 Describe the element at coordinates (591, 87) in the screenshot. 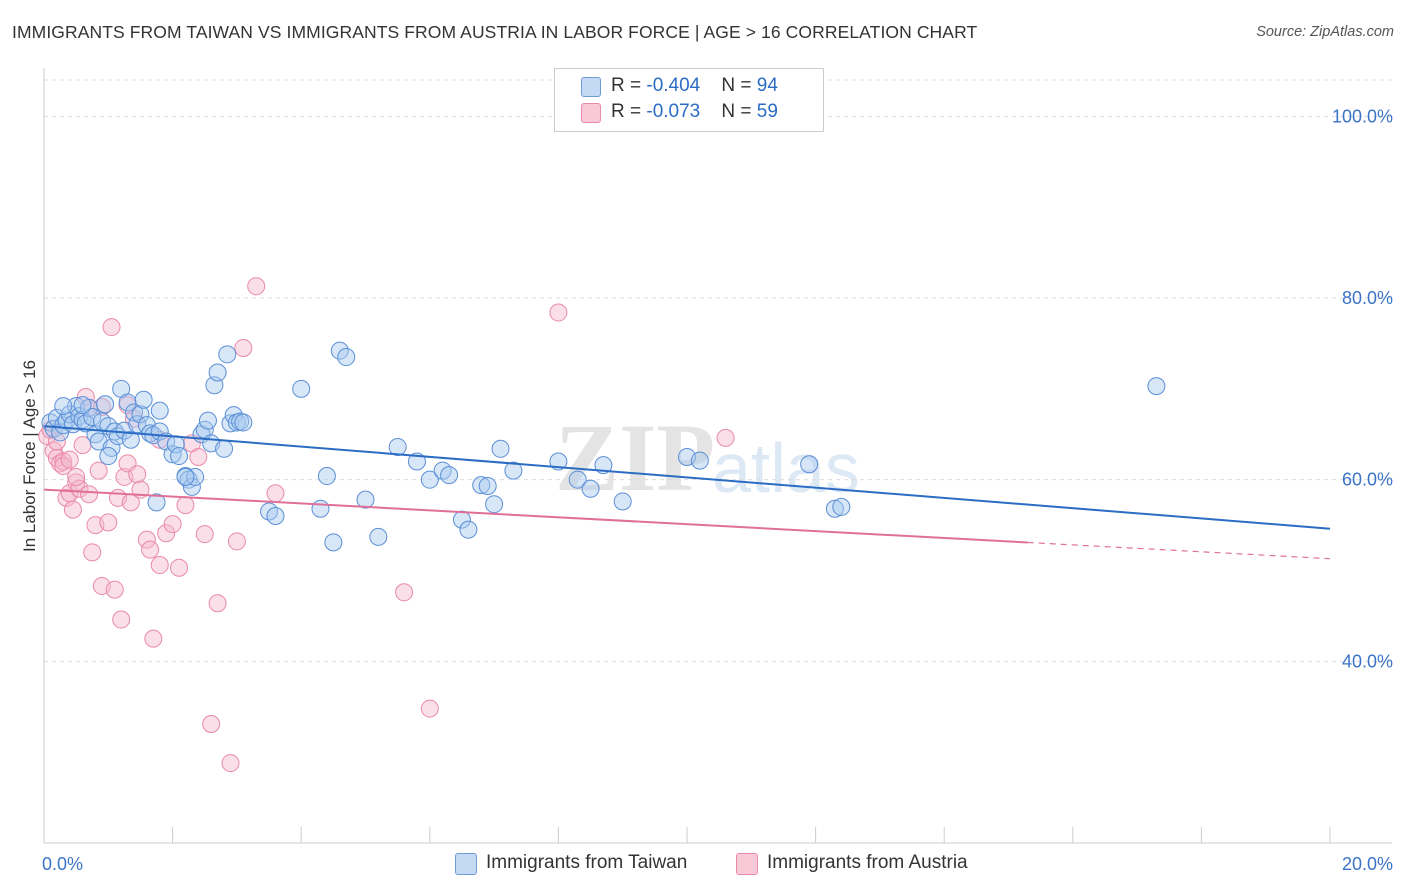

I see `taiwan-swatch-icon` at that location.